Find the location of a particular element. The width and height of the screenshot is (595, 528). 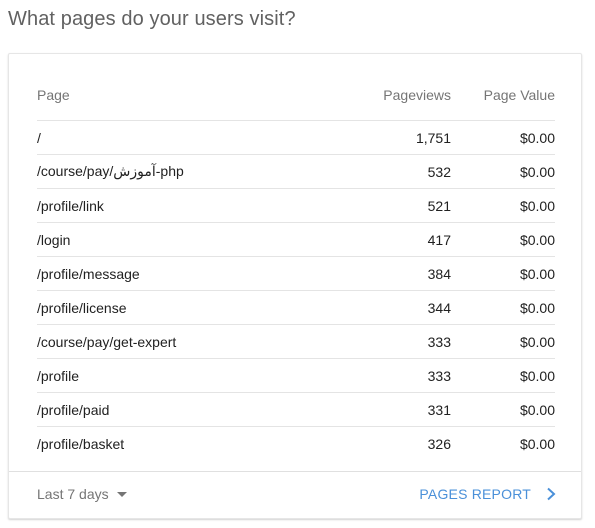

table-row: /profile/basket 326 $0.00 is located at coordinates (296, 444).